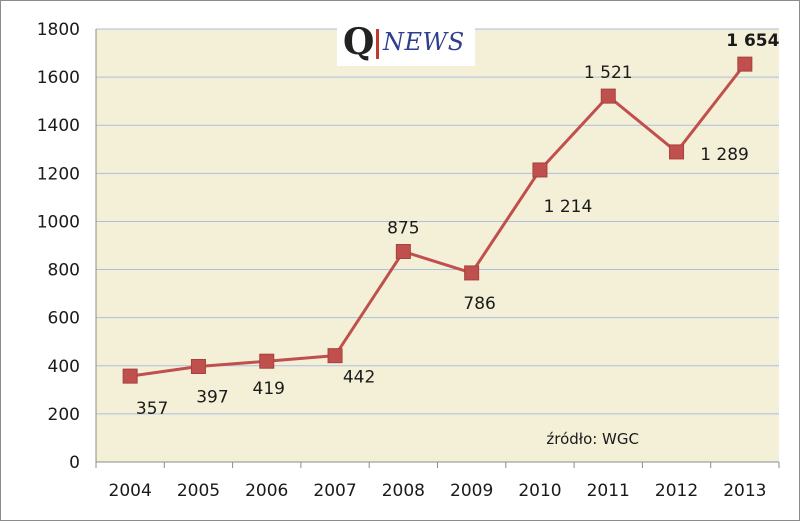 The width and height of the screenshot is (800, 521). I want to click on x-tick-label: 2012, so click(676, 491).